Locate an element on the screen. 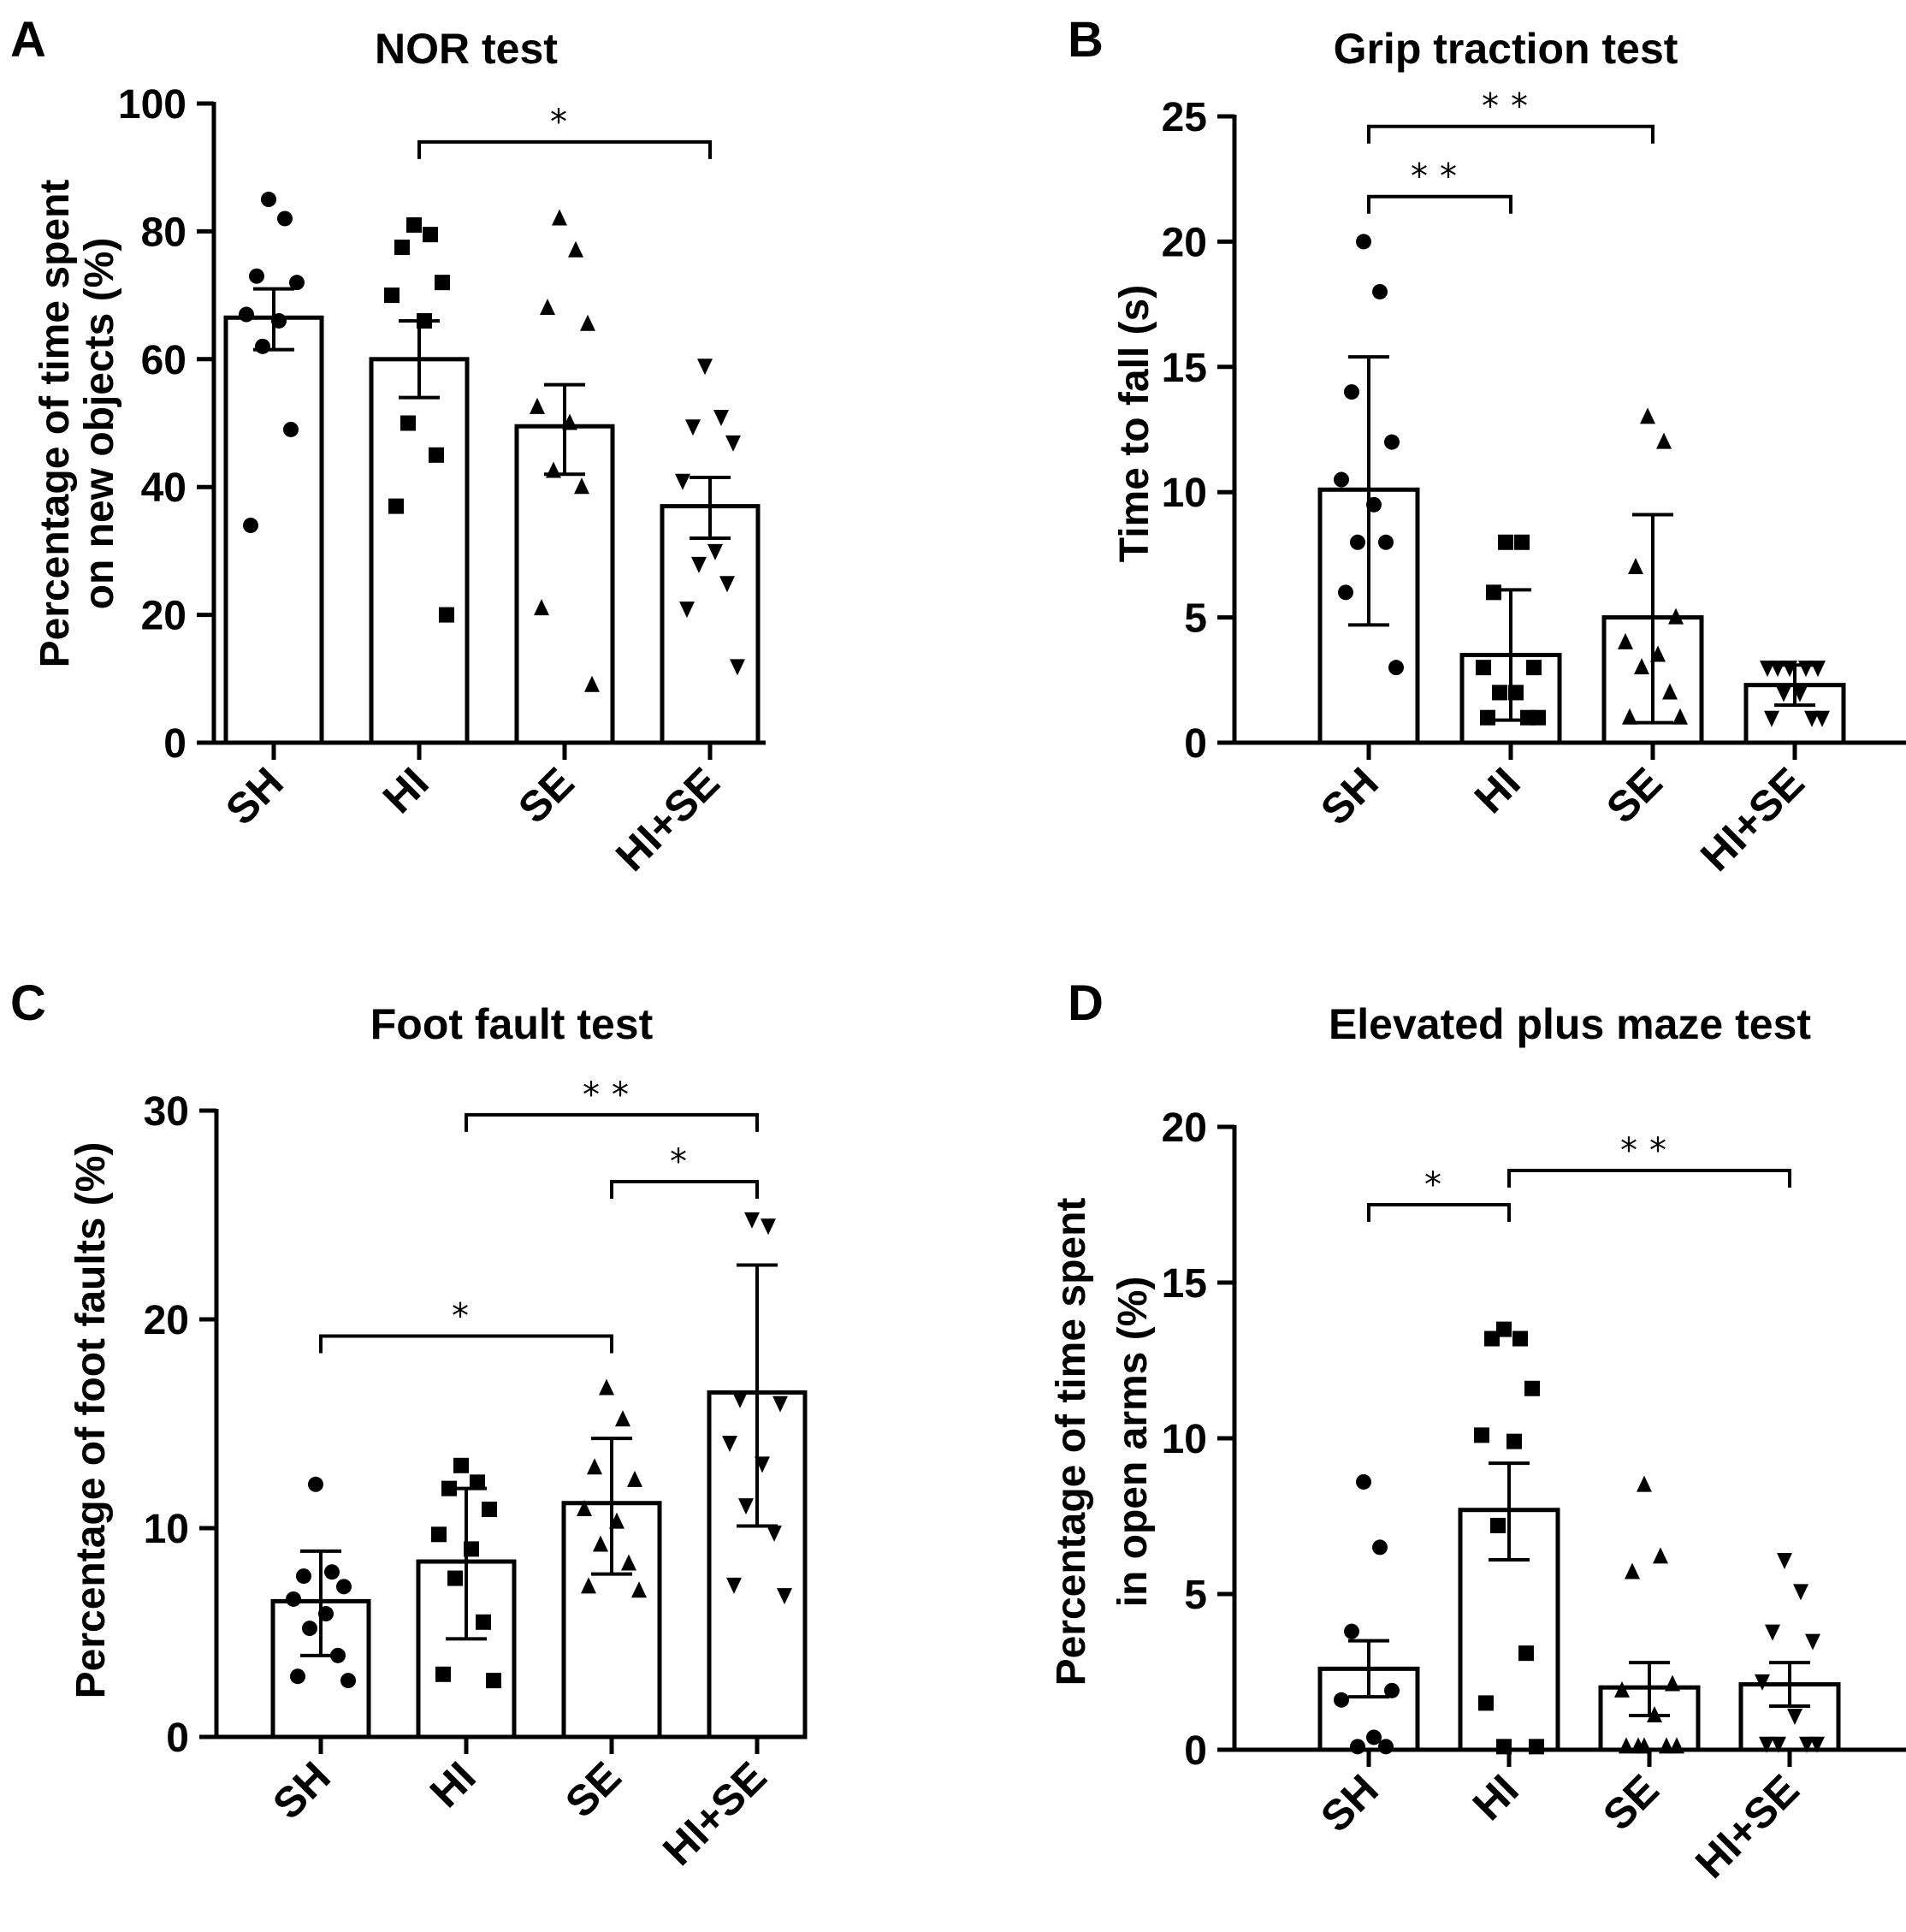  panel-letter: A is located at coordinates (28, 40).